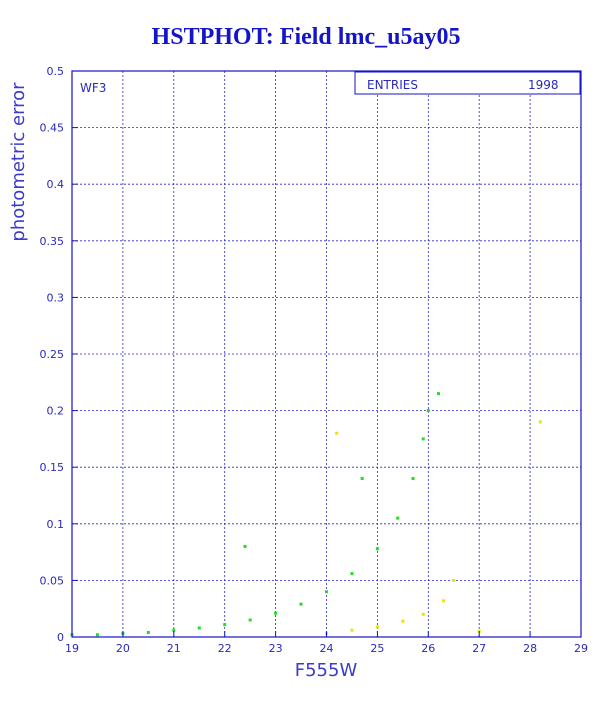  What do you see at coordinates (326, 670) in the screenshot?
I see `x-axis-label: F555W` at bounding box center [326, 670].